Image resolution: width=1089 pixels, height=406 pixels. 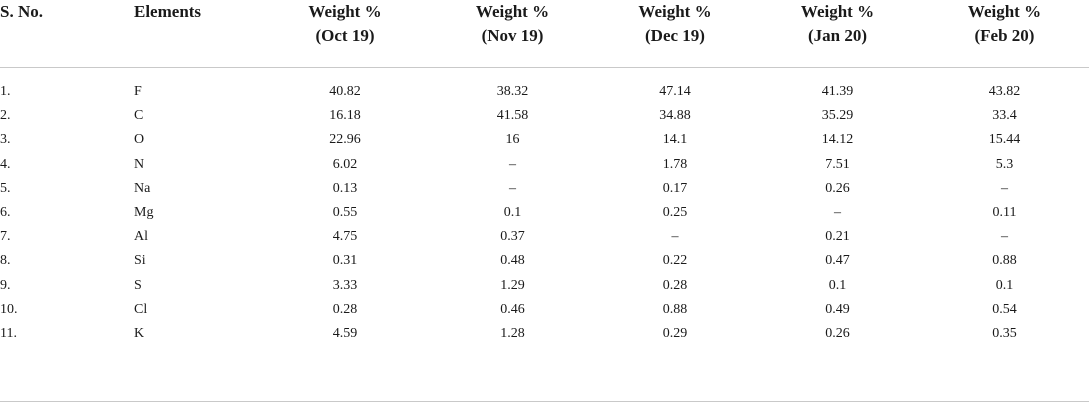 What do you see at coordinates (345, 333) in the screenshot?
I see `cell-weight-oct19: 4.59` at bounding box center [345, 333].